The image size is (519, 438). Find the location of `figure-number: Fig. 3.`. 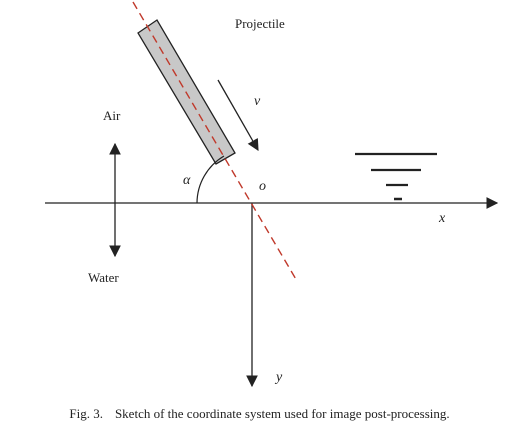

figure-number: Fig. 3. is located at coordinates (86, 413).